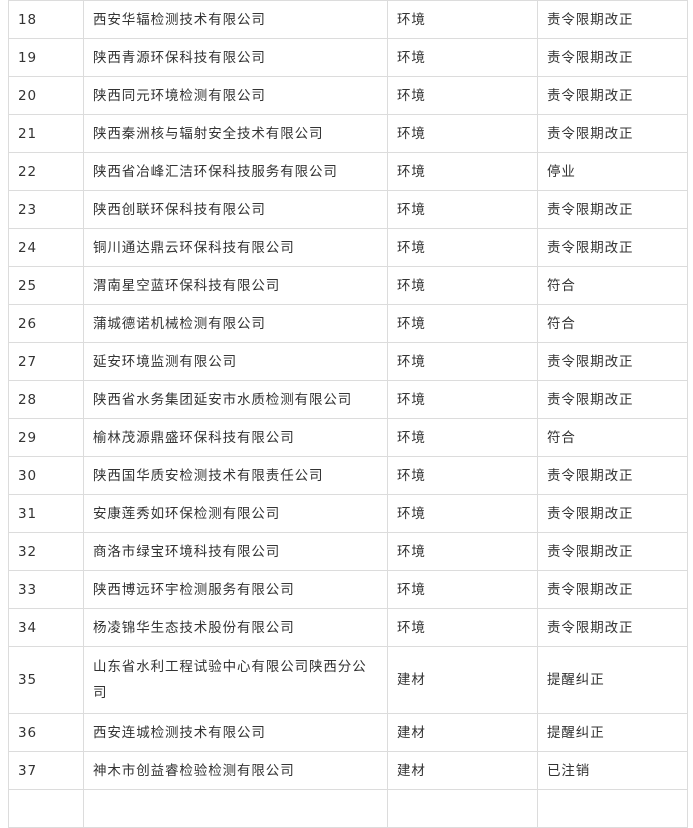 This screenshot has width=693, height=828. What do you see at coordinates (612, 770) in the screenshot?
I see `result-cell: 已注销` at bounding box center [612, 770].